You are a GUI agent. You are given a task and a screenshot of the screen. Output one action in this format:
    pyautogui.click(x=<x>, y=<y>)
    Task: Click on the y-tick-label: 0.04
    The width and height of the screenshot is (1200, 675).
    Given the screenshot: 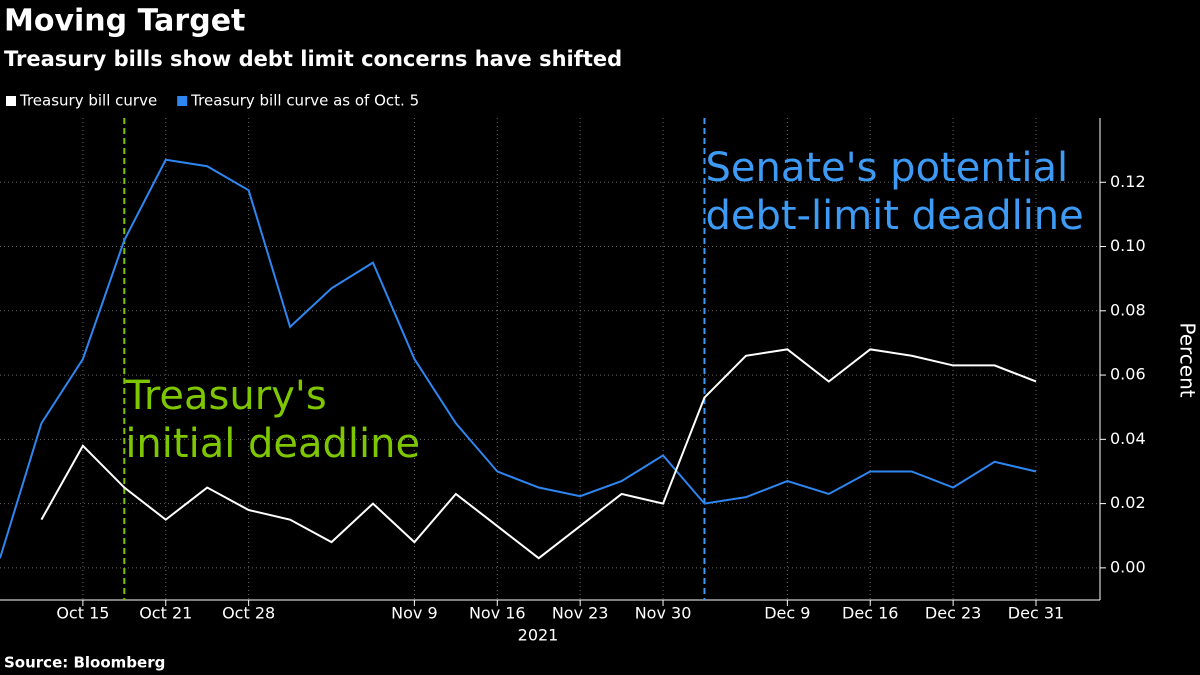 What is the action you would take?
    pyautogui.click(x=1128, y=438)
    